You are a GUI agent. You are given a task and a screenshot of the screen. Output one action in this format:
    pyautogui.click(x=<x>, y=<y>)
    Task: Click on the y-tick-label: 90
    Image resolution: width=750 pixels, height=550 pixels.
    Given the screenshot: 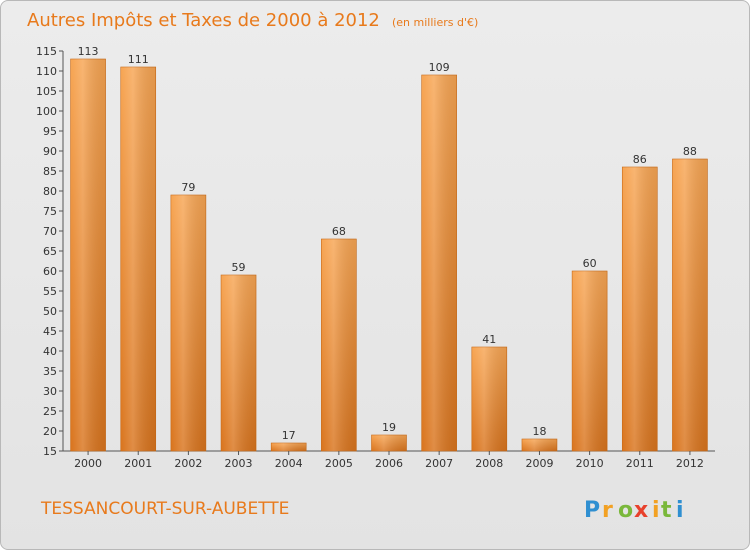 What is the action you would take?
    pyautogui.click(x=50, y=151)
    